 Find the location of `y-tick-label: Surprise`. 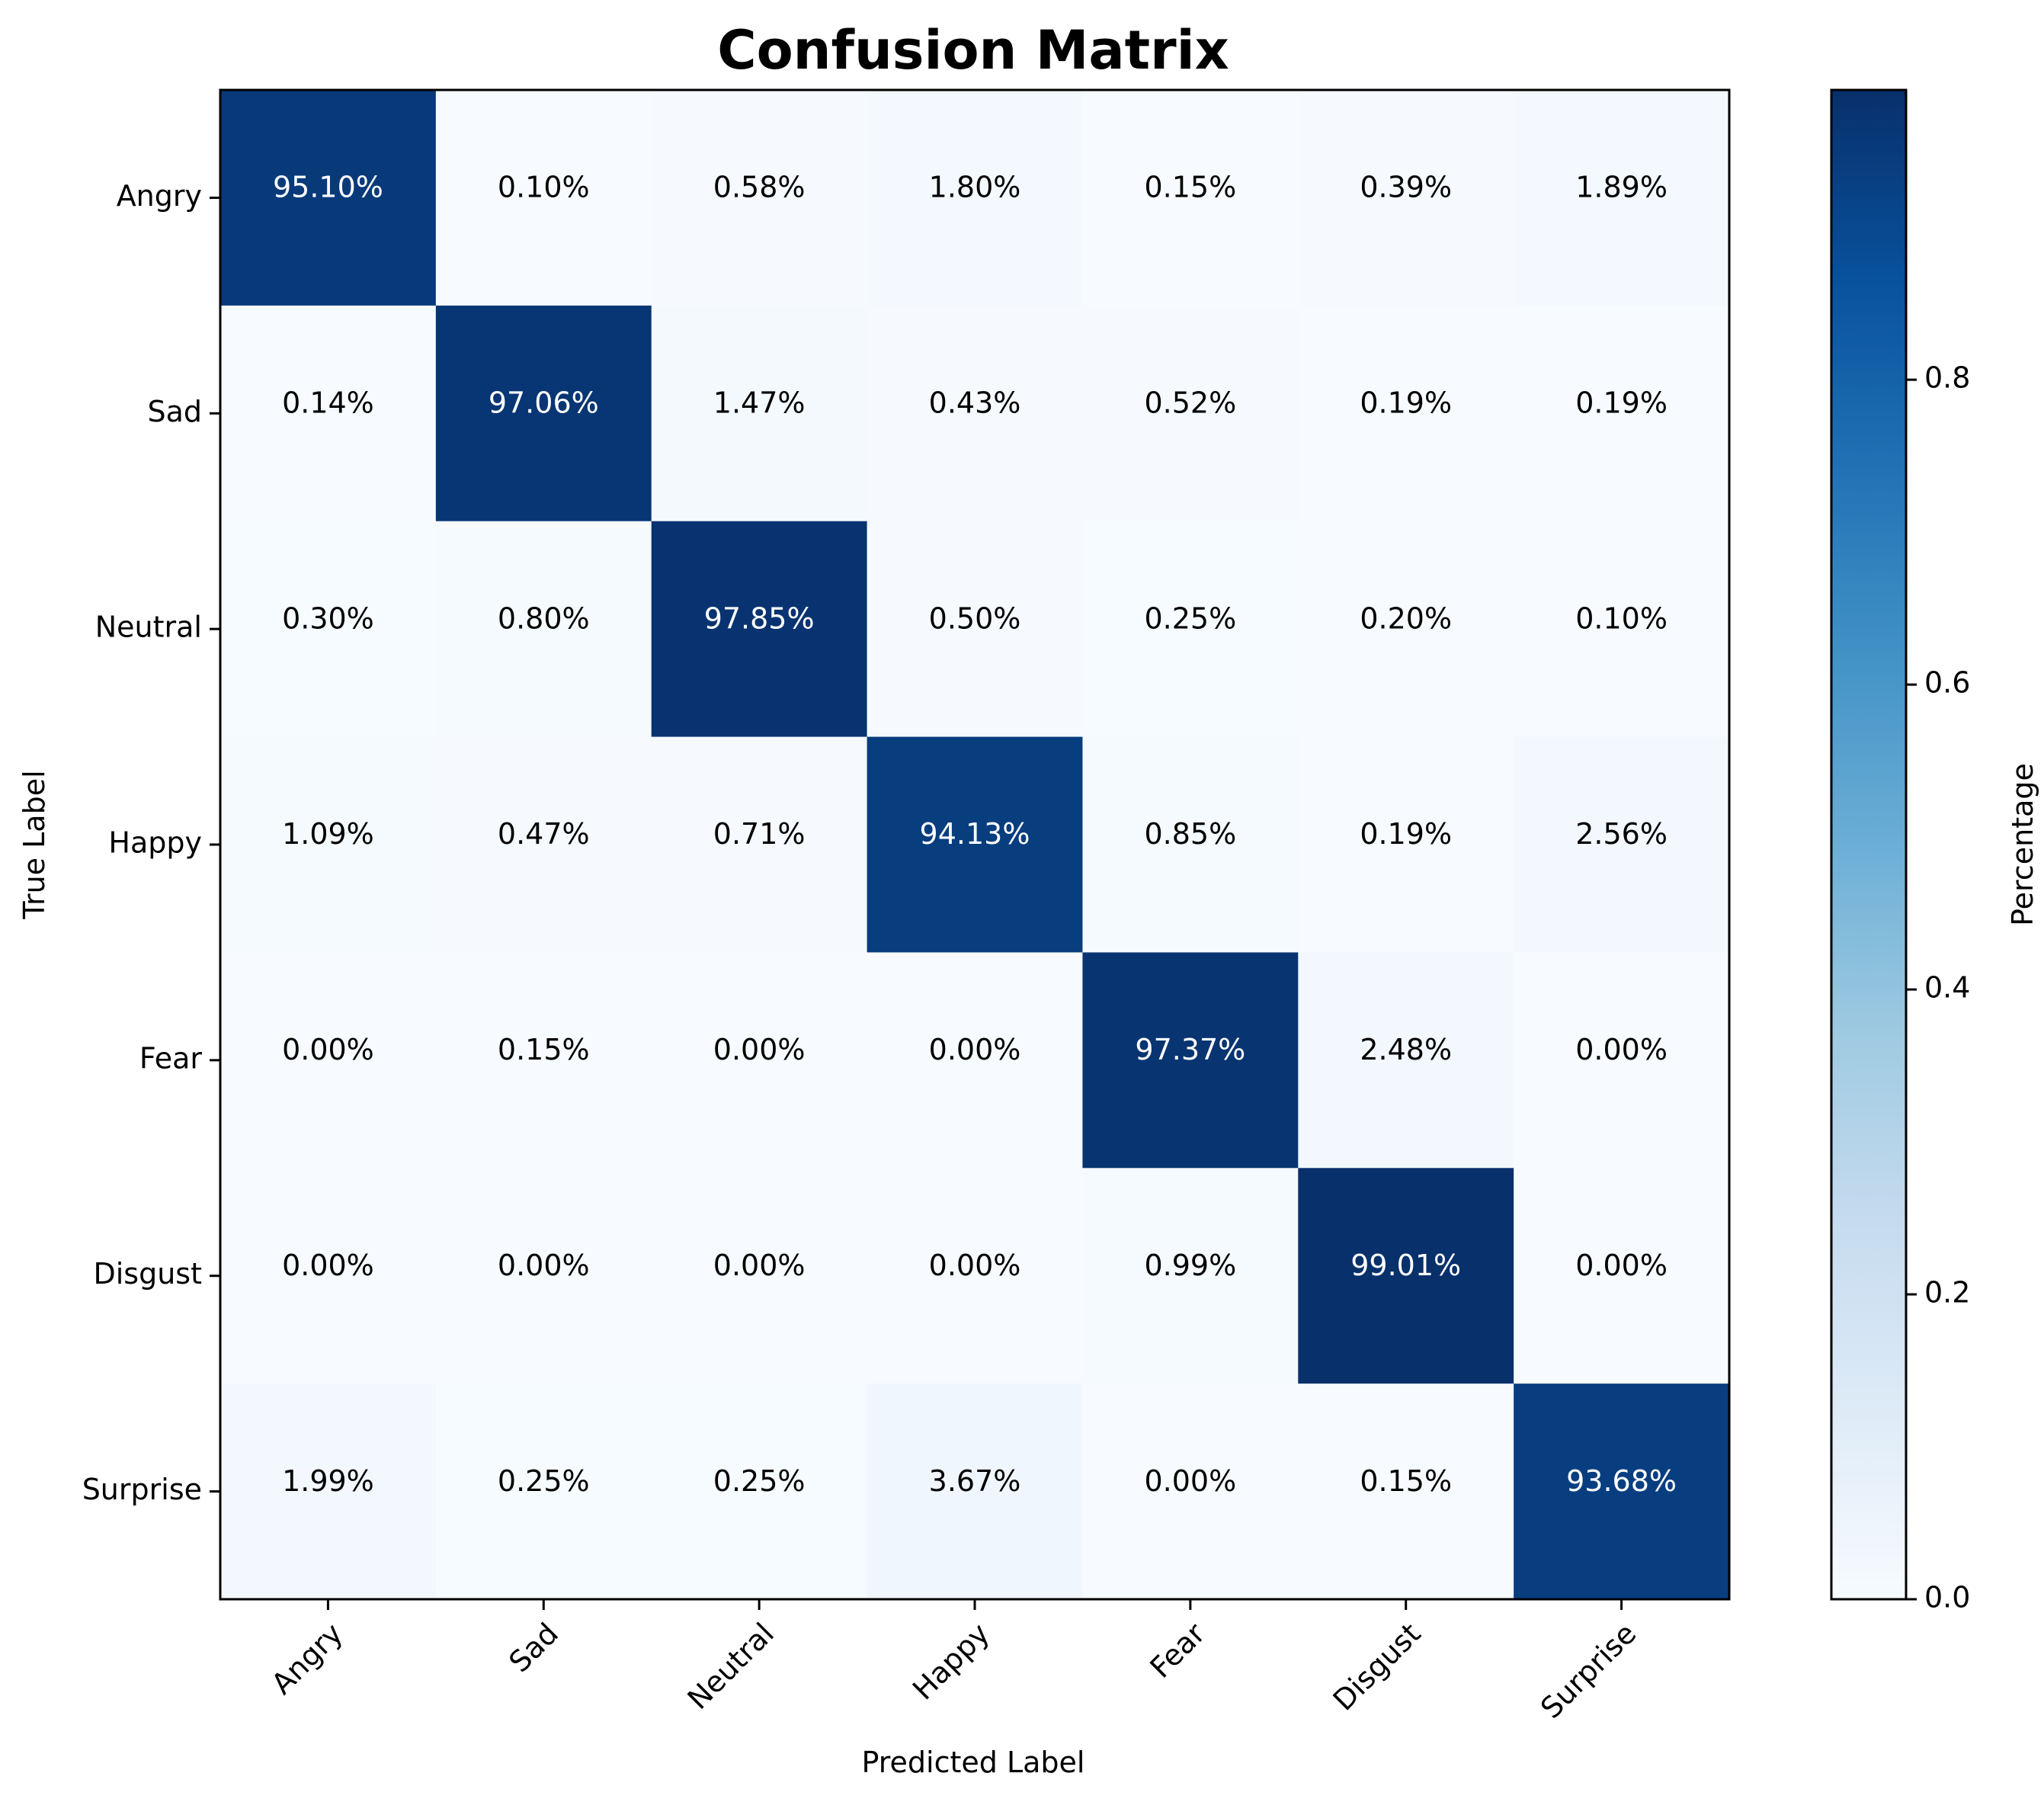

y-tick-label: Surprise is located at coordinates (142, 1490).